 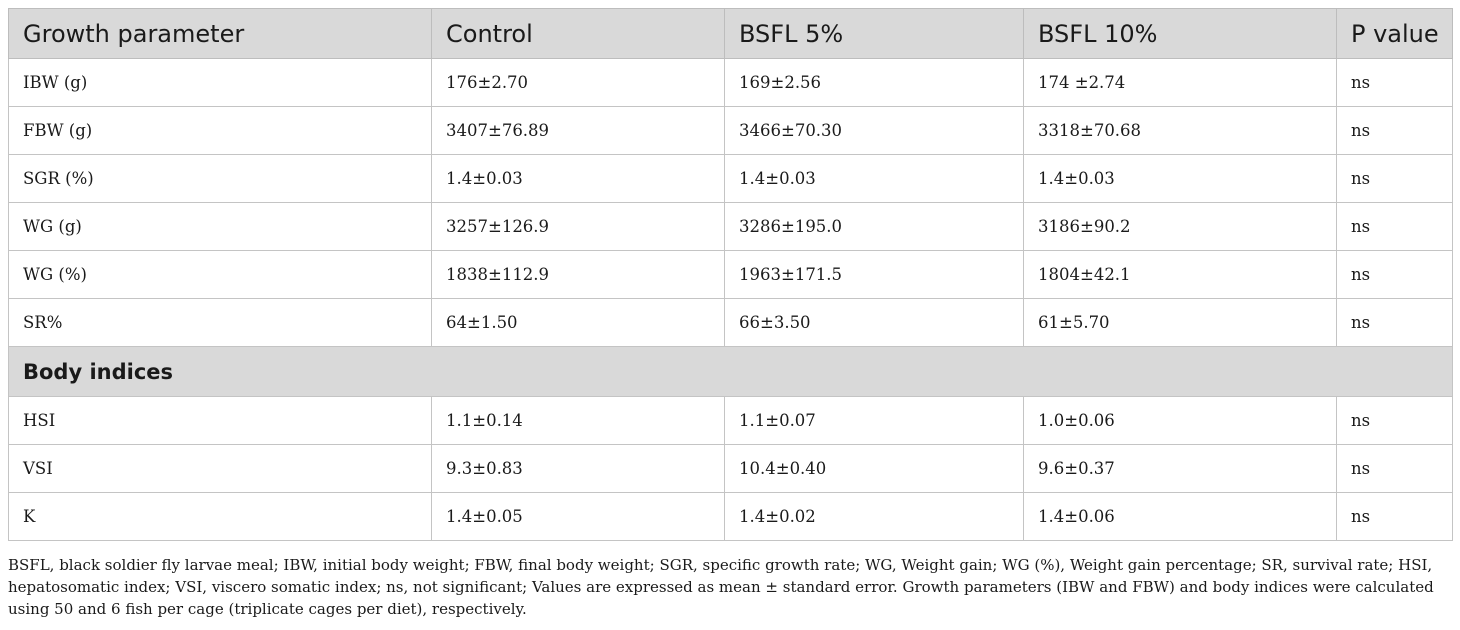 I want to click on cell-bsfl-10: 3318±70.68, so click(x=1180, y=130).